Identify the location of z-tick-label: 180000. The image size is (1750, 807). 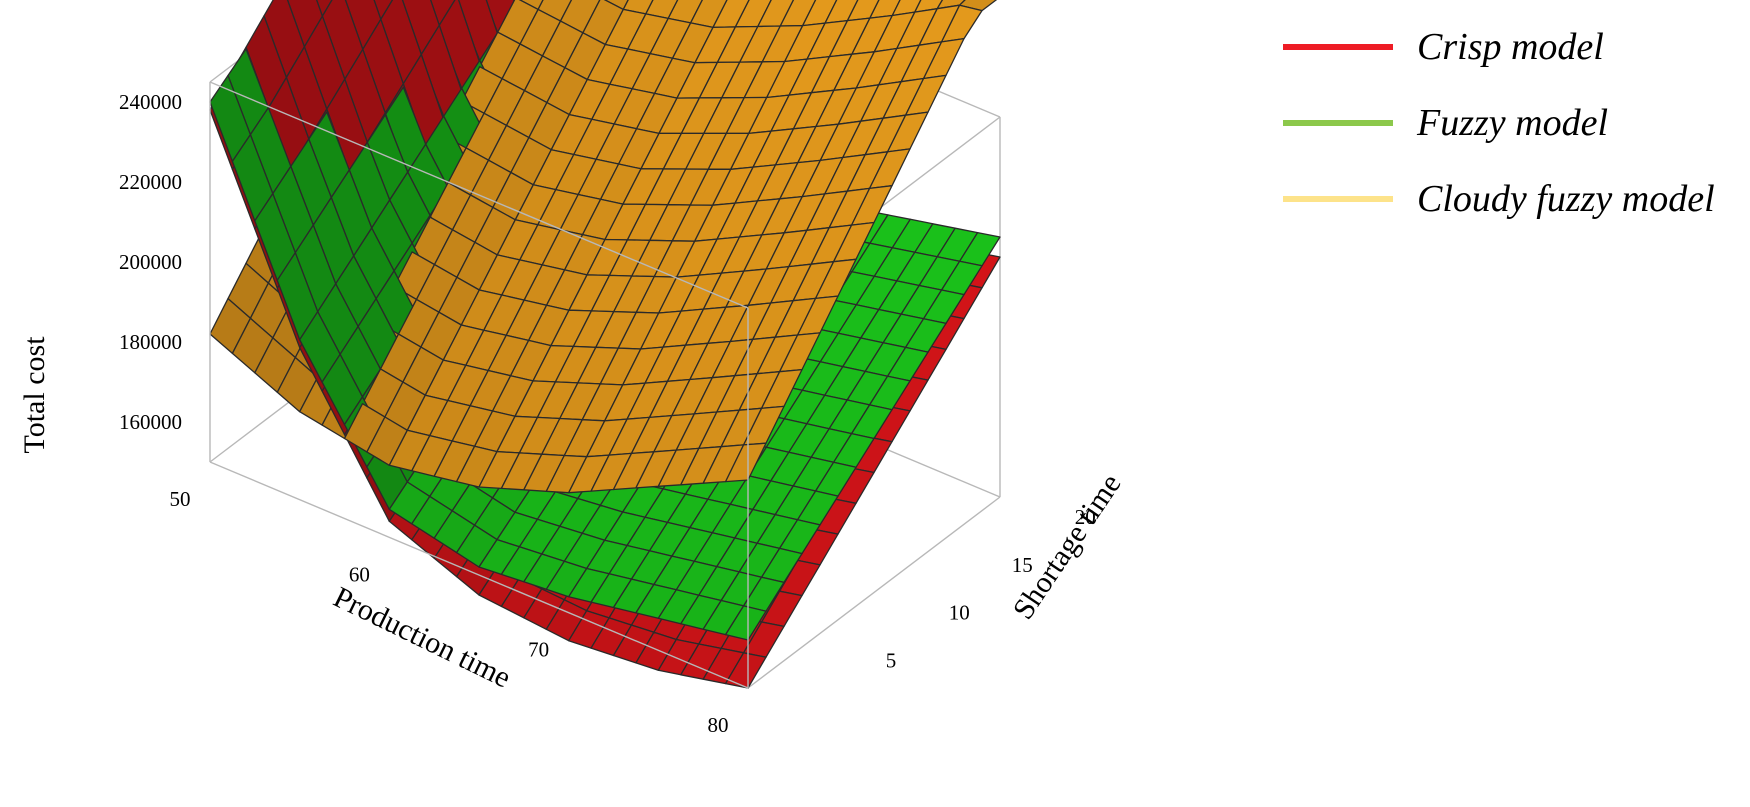
(150, 342).